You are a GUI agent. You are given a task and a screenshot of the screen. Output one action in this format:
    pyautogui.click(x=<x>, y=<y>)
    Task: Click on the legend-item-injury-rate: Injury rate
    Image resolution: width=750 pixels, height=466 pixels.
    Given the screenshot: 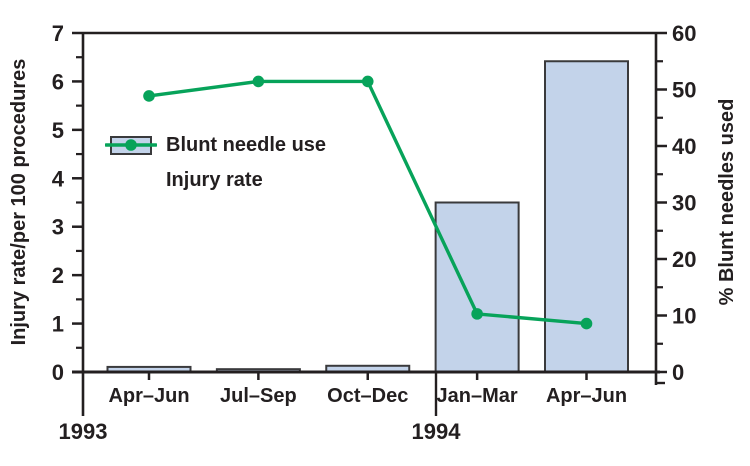 What is the action you would take?
    pyautogui.click(x=215, y=165)
    